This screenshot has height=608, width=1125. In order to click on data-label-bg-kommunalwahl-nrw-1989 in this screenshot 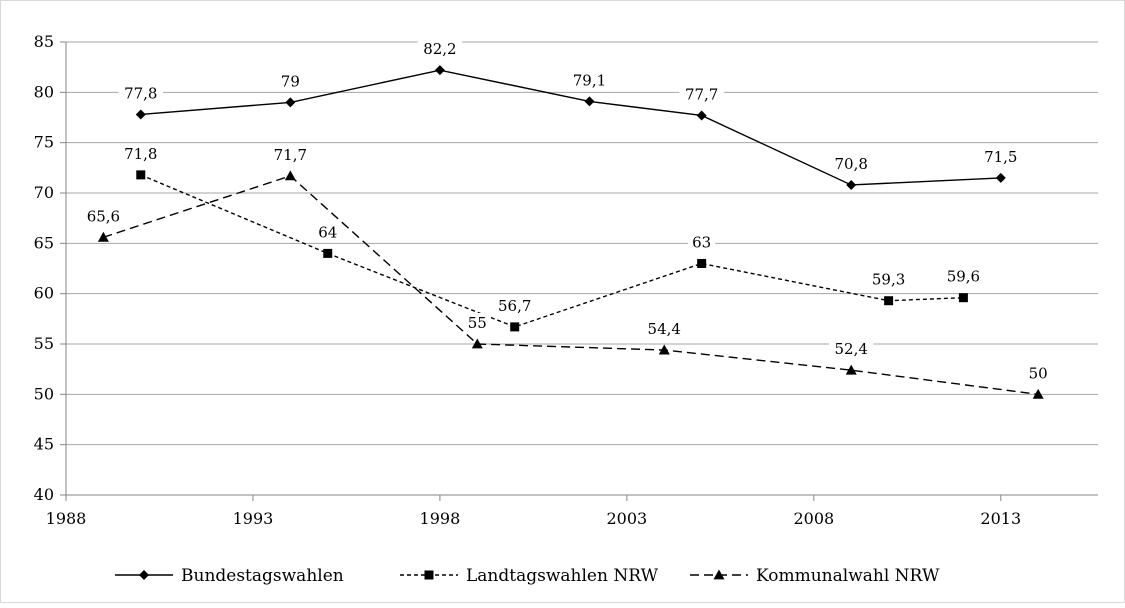, I will do `click(103, 216)`.